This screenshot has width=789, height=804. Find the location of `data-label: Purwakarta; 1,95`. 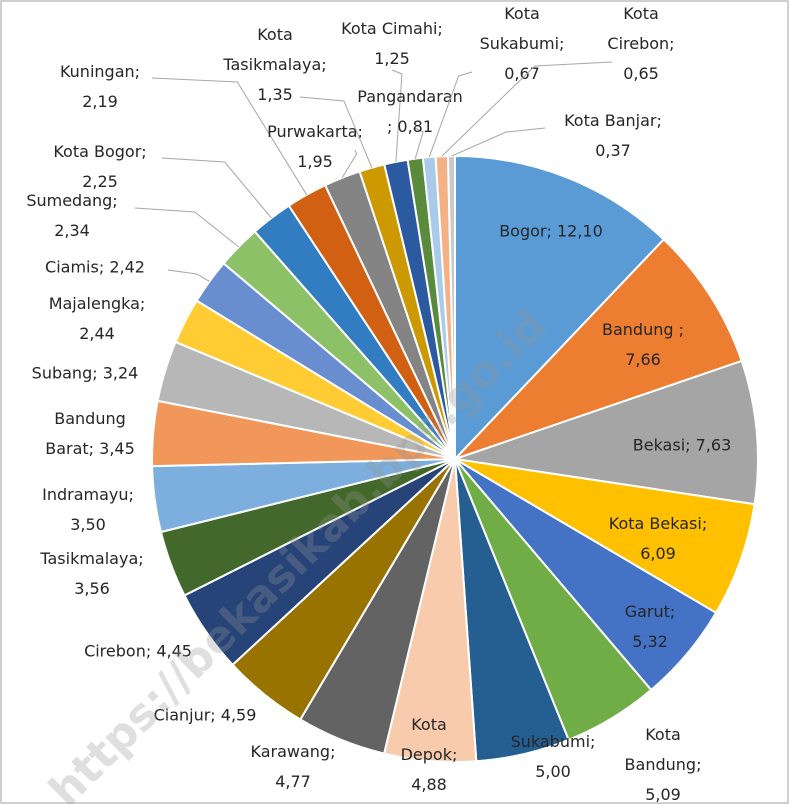

data-label: Purwakarta; 1,95 is located at coordinates (315, 146).